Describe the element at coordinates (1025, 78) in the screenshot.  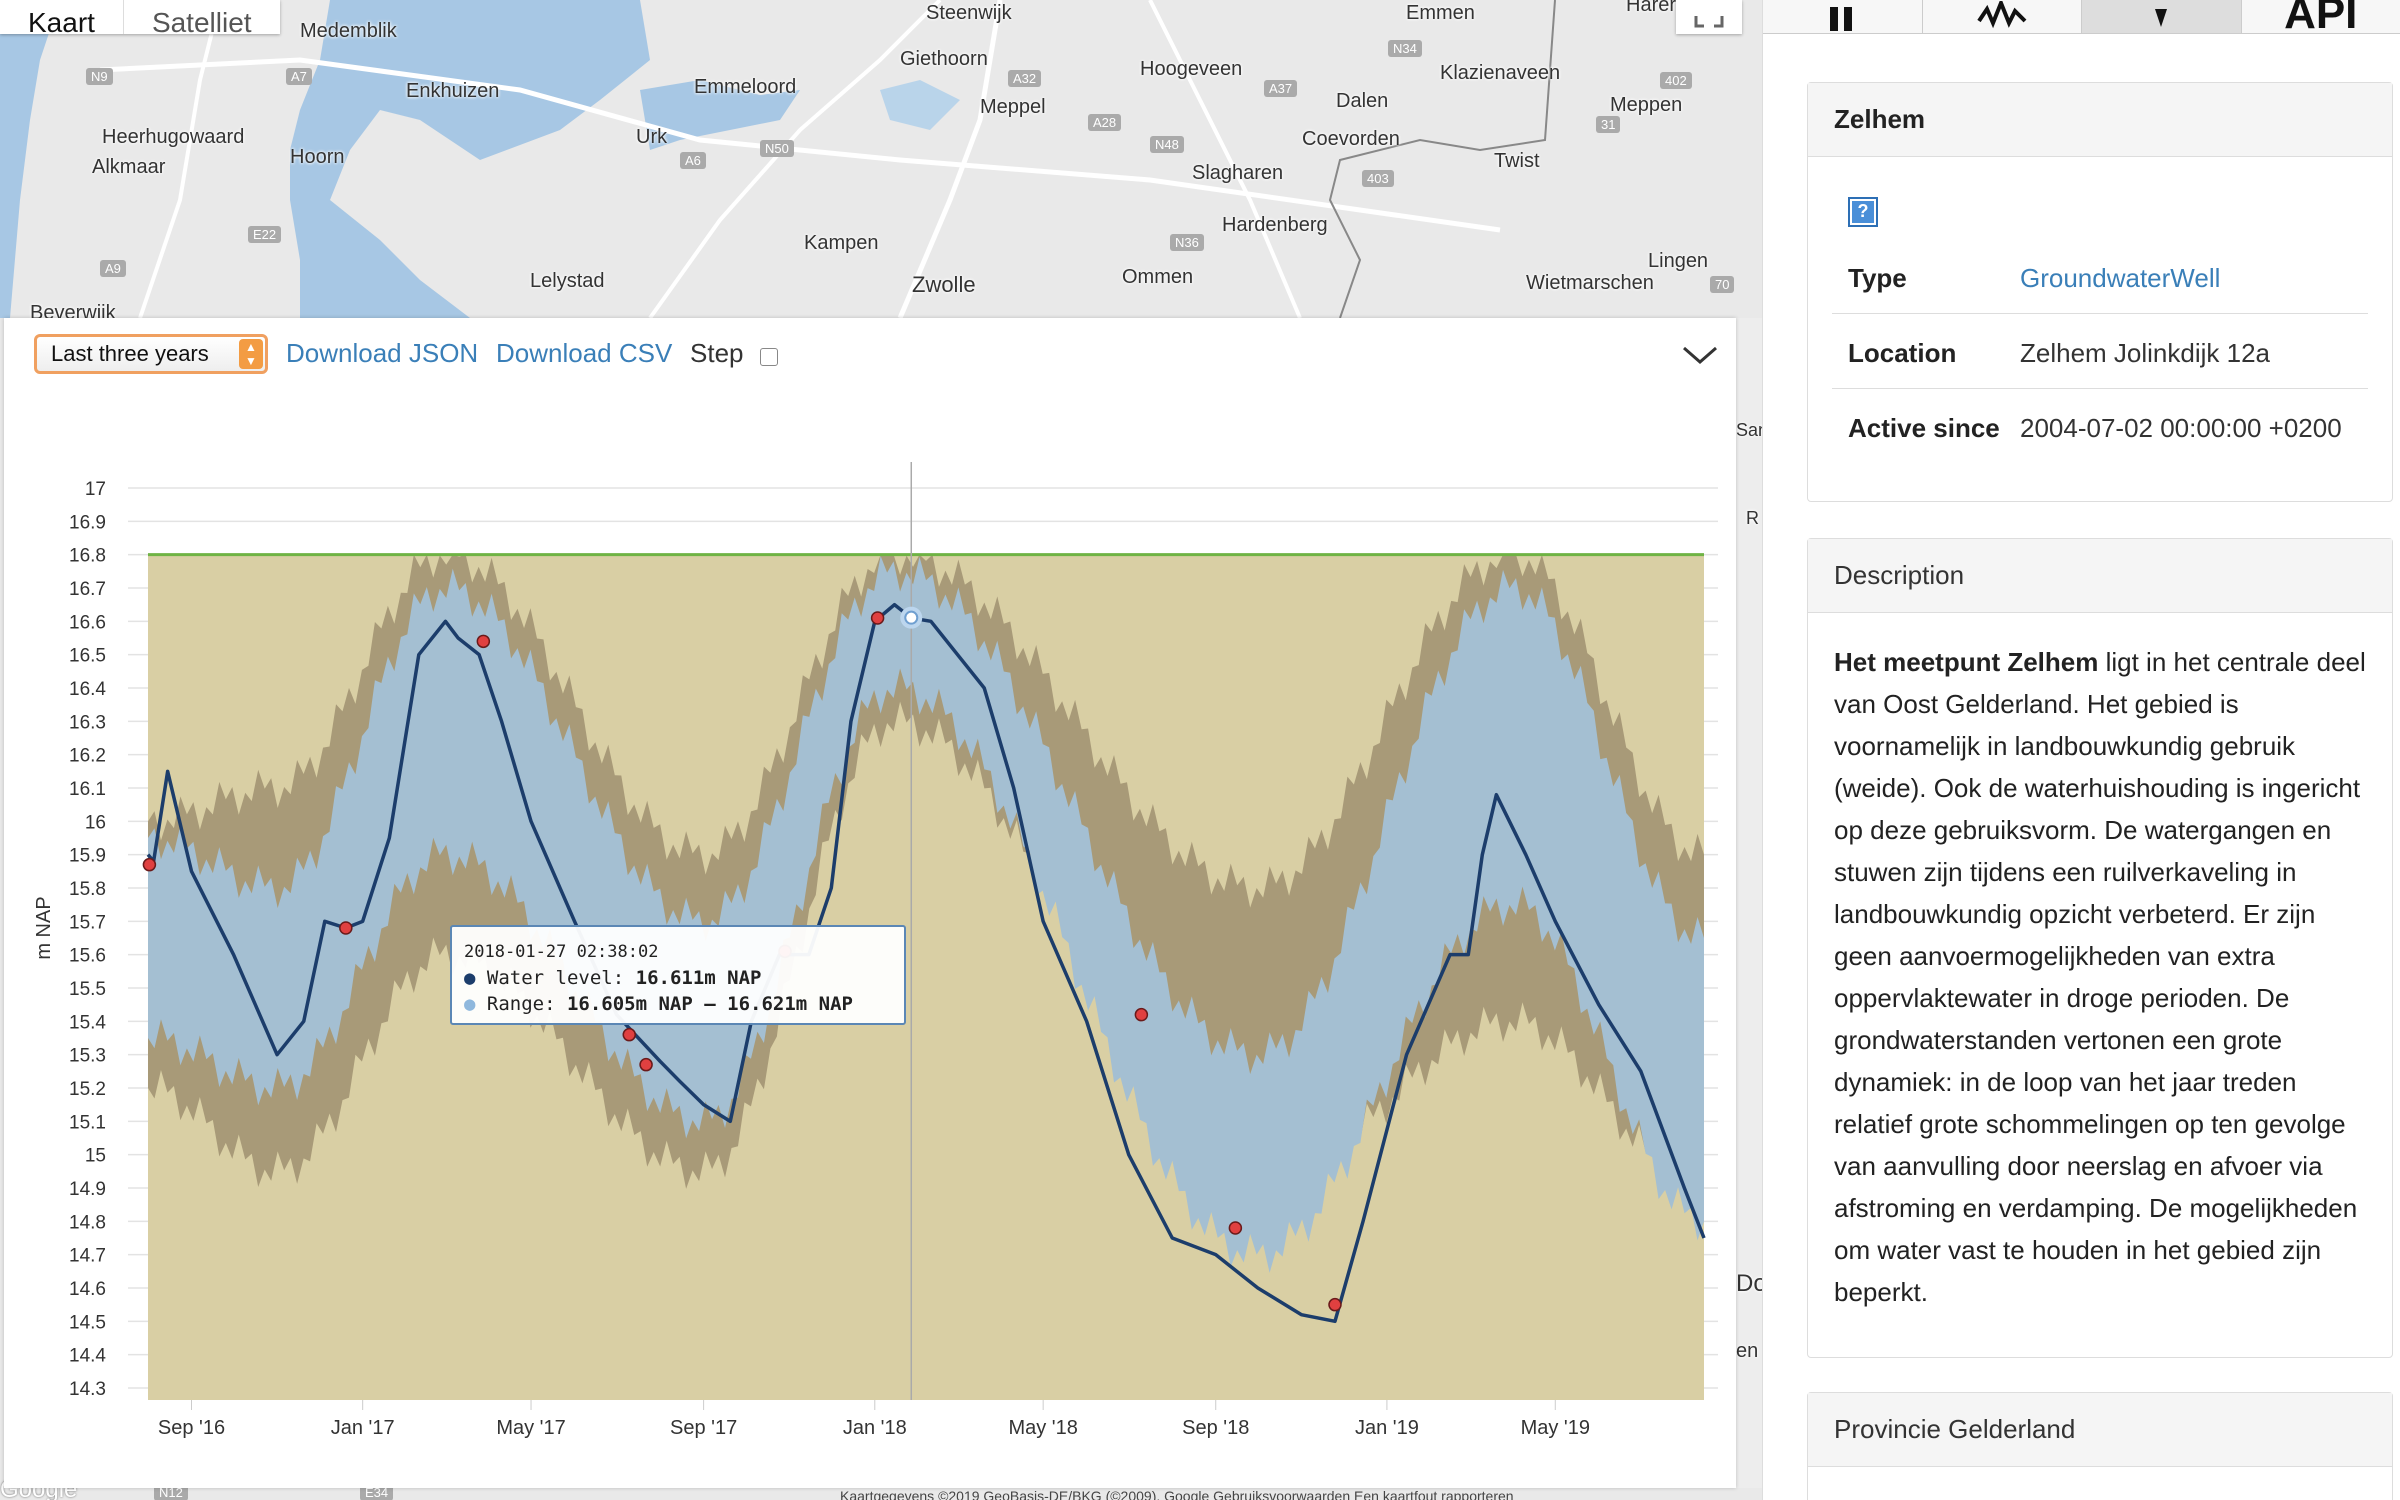
I see `road-badge: A32` at that location.